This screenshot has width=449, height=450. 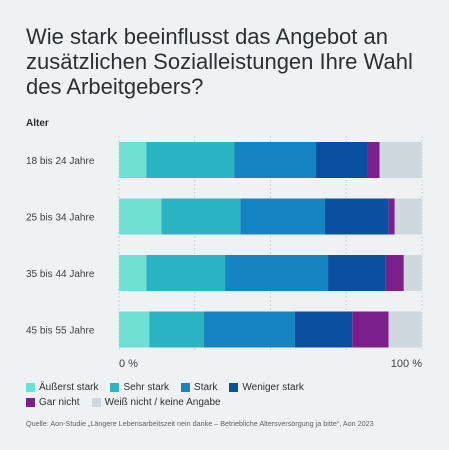 I want to click on legend-item: Gar nicht, so click(x=53, y=402).